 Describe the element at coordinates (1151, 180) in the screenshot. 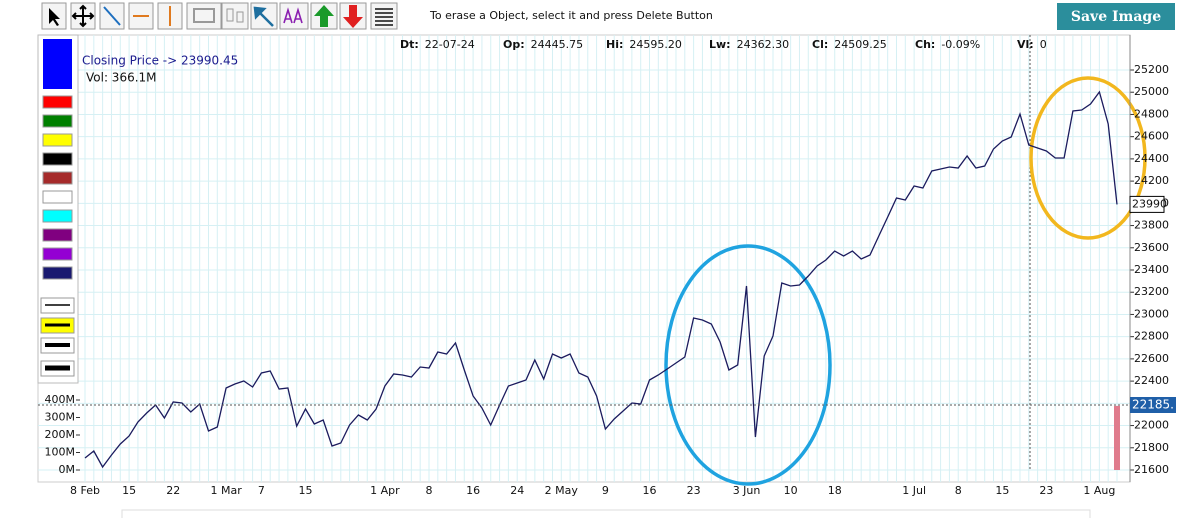

I see `y-tick-label: 24200` at that location.